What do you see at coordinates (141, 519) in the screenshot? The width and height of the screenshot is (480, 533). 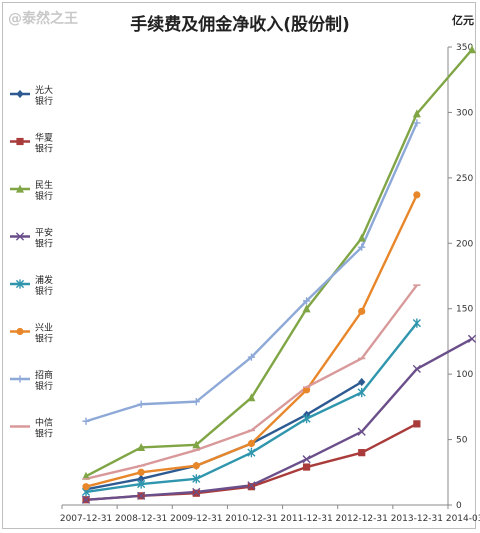 I see `x-tick-label: 2008-12-31` at bounding box center [141, 519].